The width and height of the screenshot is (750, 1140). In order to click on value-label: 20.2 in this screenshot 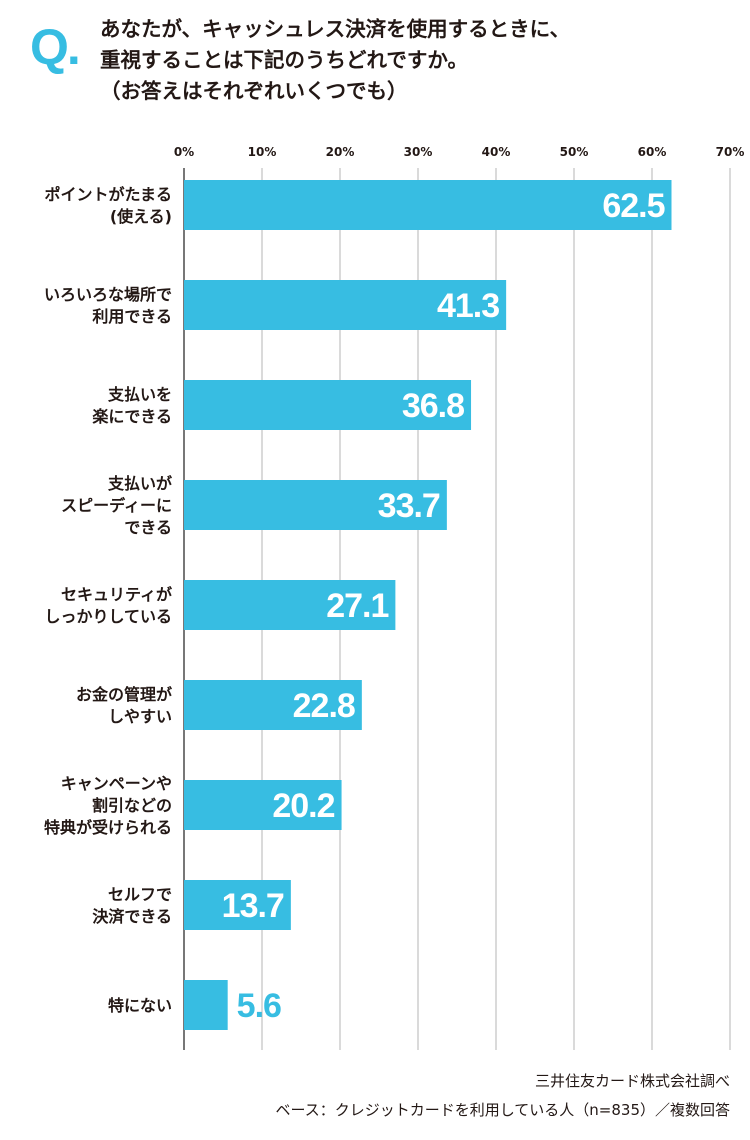, I will do `click(303, 806)`.